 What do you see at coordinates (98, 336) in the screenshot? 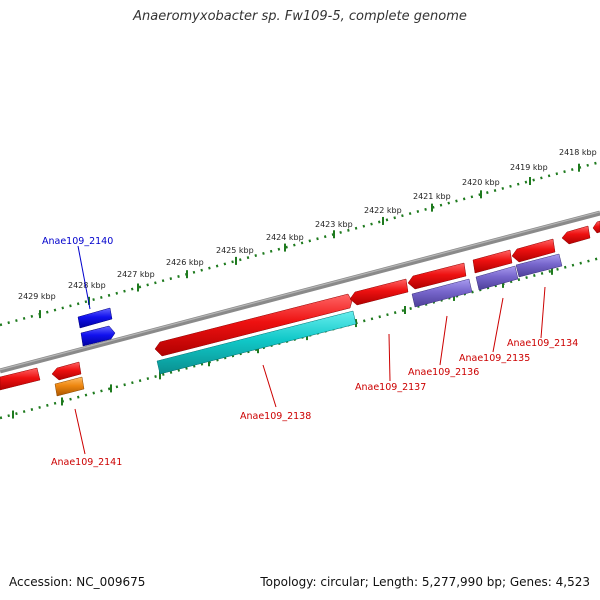
I see `gene-arrow-2140-lower` at bounding box center [98, 336].